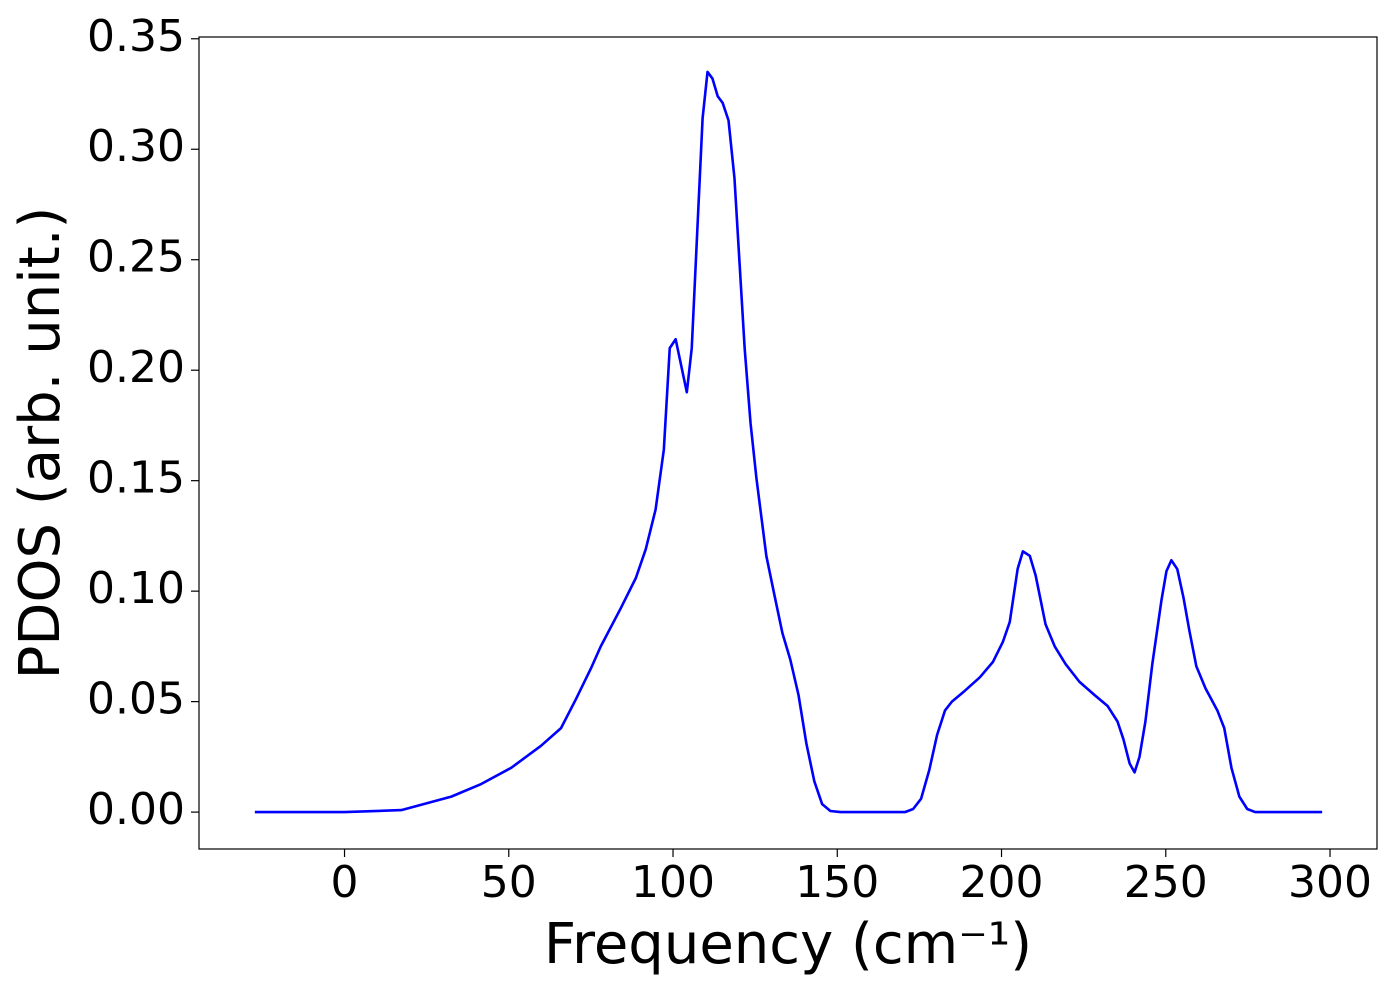 This screenshot has height=1000, width=1400. Describe the element at coordinates (136, 588) in the screenshot. I see `y-tick-label: 0.10` at that location.